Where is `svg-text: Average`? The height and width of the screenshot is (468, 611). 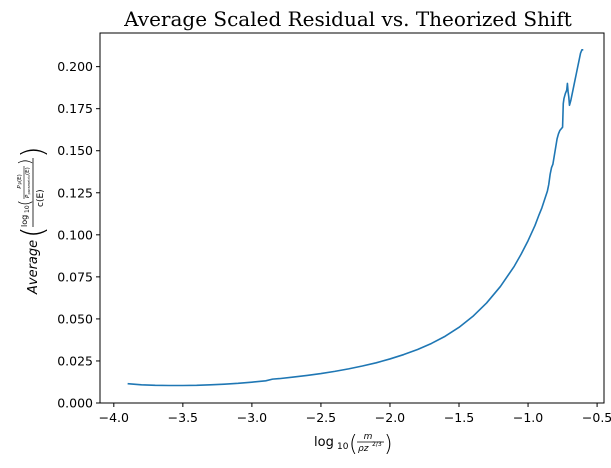 svg-text: Average is located at coordinates (33, 267).